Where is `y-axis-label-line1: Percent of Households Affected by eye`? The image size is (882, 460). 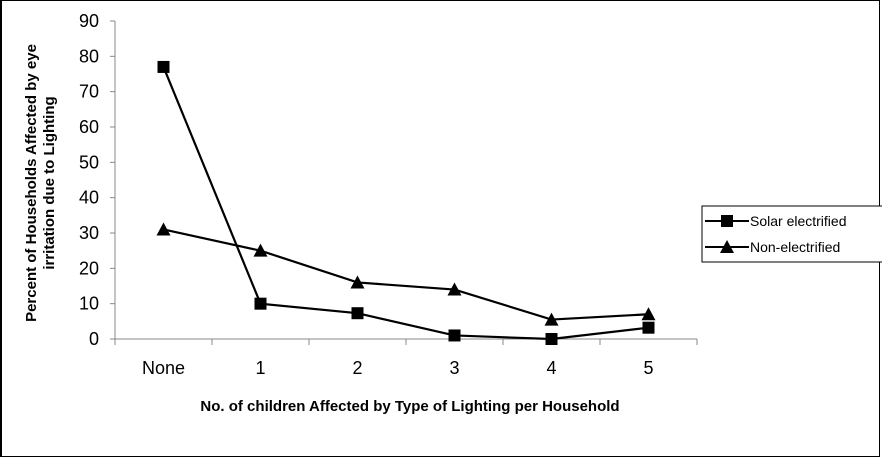 y-axis-label-line1: Percent of Households Affected by eye is located at coordinates (31, 183).